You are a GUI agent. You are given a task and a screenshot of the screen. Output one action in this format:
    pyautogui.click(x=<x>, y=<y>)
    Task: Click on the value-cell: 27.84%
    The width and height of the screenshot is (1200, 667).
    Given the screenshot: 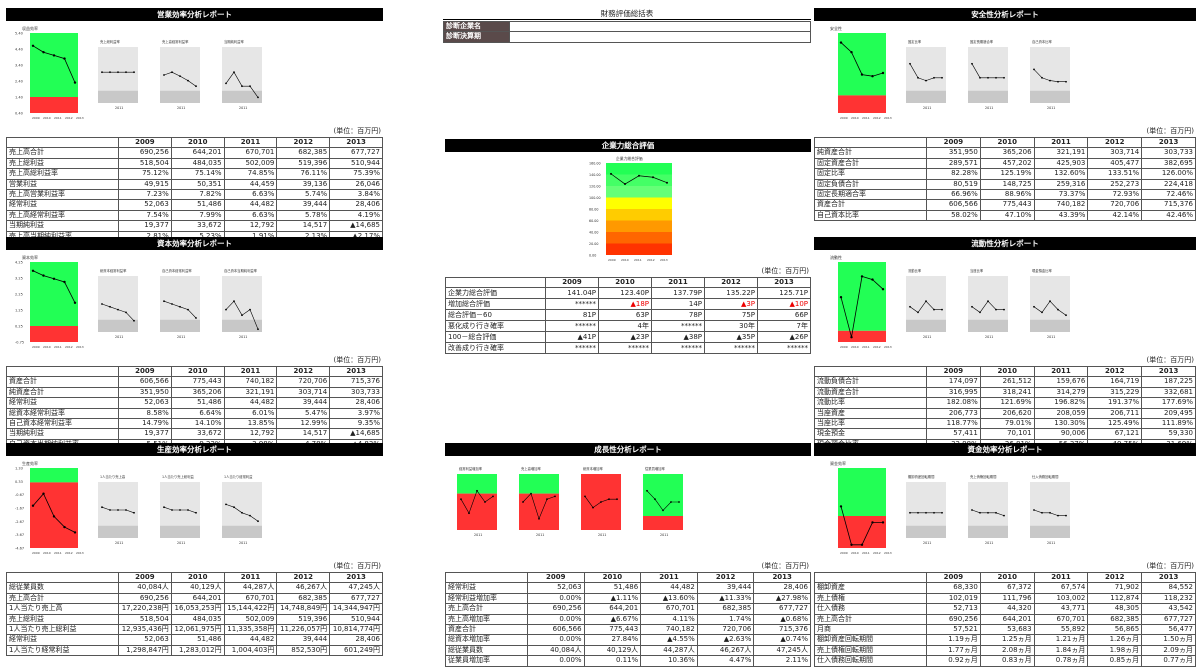 What is the action you would take?
    pyautogui.click(x=612, y=640)
    